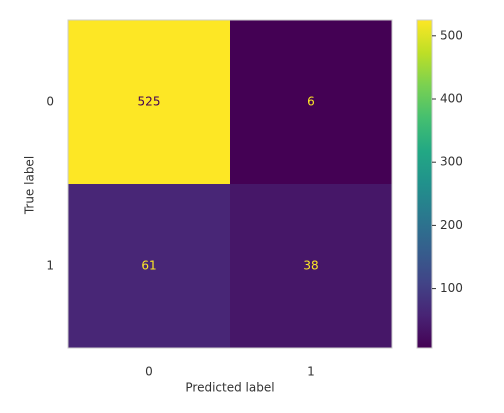  Describe the element at coordinates (451, 288) in the screenshot. I see `colorbar-tick-label: 100` at that location.